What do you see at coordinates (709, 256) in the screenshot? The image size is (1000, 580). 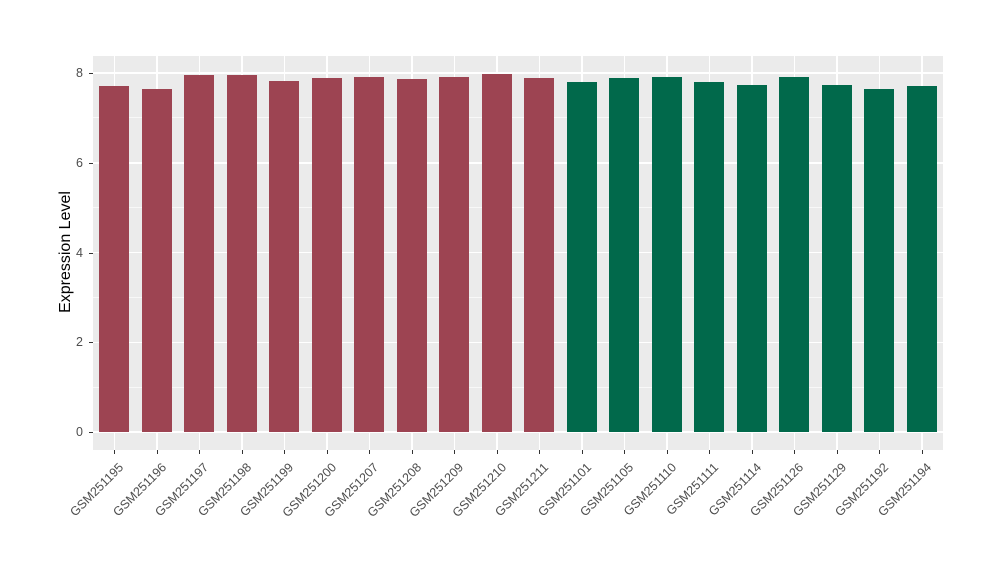 I see `bar-GSM251111` at bounding box center [709, 256].